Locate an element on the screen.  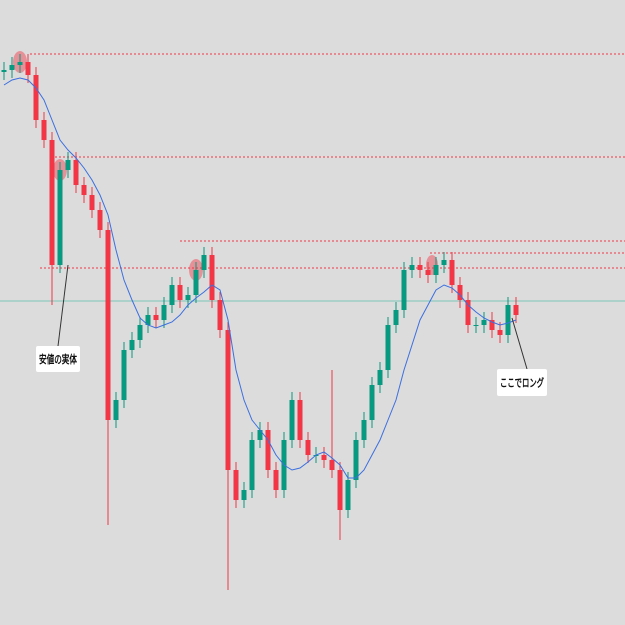
annotation-text: ここでロング is located at coordinates (522, 383).